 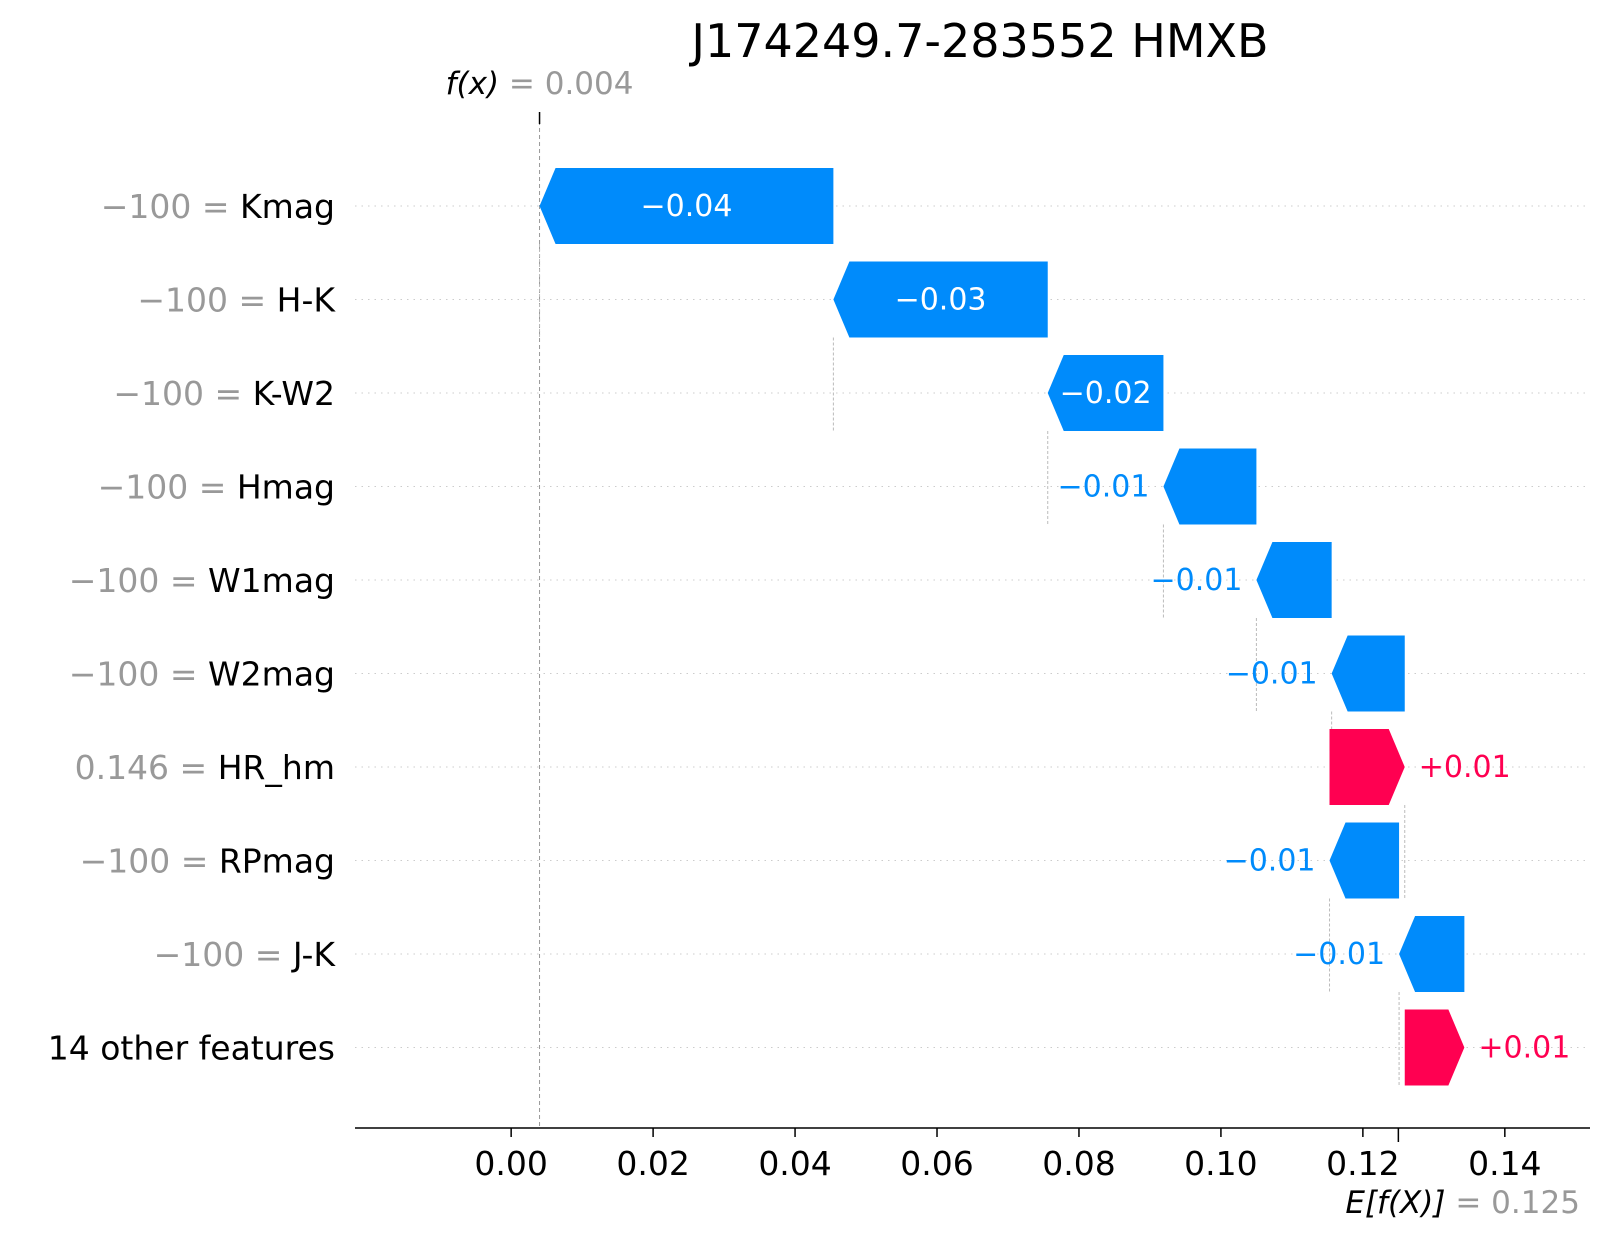 I want to click on x-tick-label: 0.04, so click(x=794, y=1163).